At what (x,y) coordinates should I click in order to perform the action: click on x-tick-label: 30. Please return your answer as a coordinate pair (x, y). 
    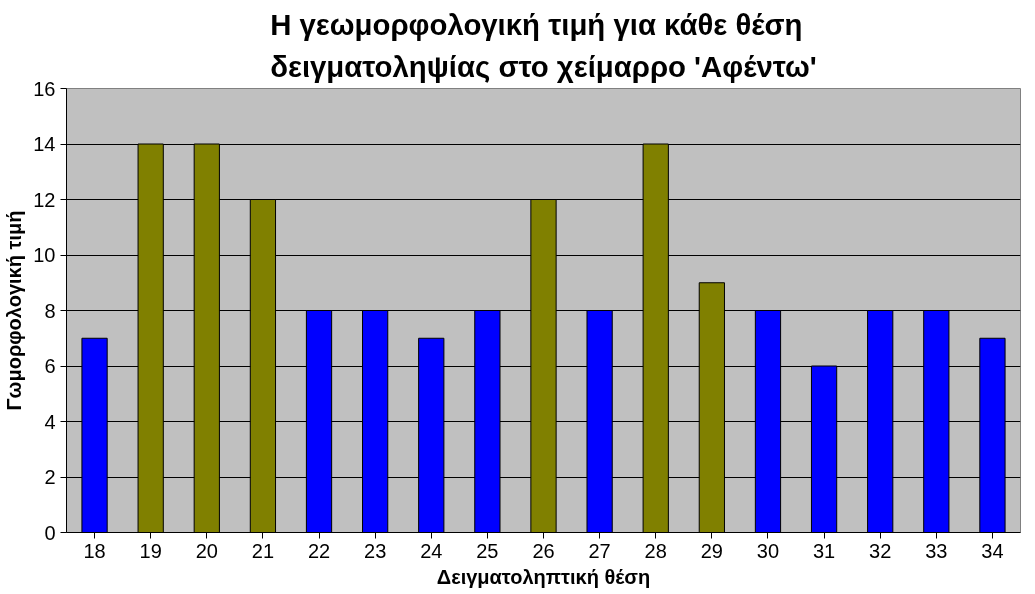
    Looking at the image, I should click on (768, 550).